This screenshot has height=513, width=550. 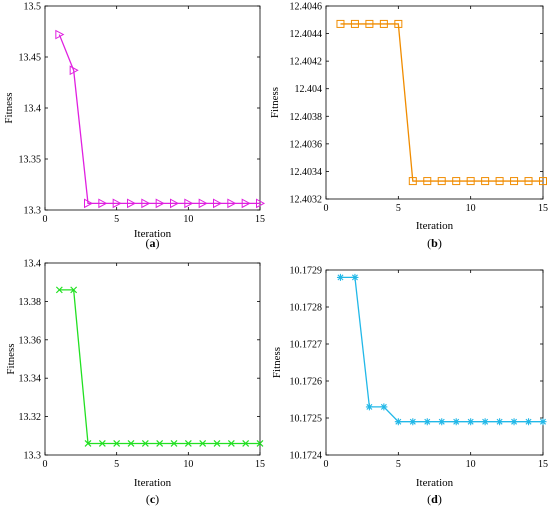 What do you see at coordinates (306, 308) in the screenshot?
I see `y-tick-label: 10.1728` at bounding box center [306, 308].